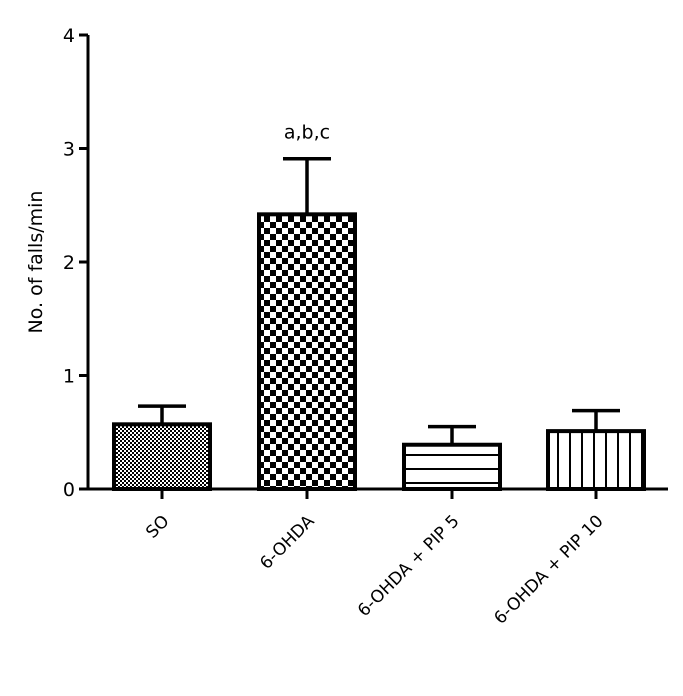 The width and height of the screenshot is (683, 696). I want to click on y-axis-title: No. of falls/min, so click(36, 262).